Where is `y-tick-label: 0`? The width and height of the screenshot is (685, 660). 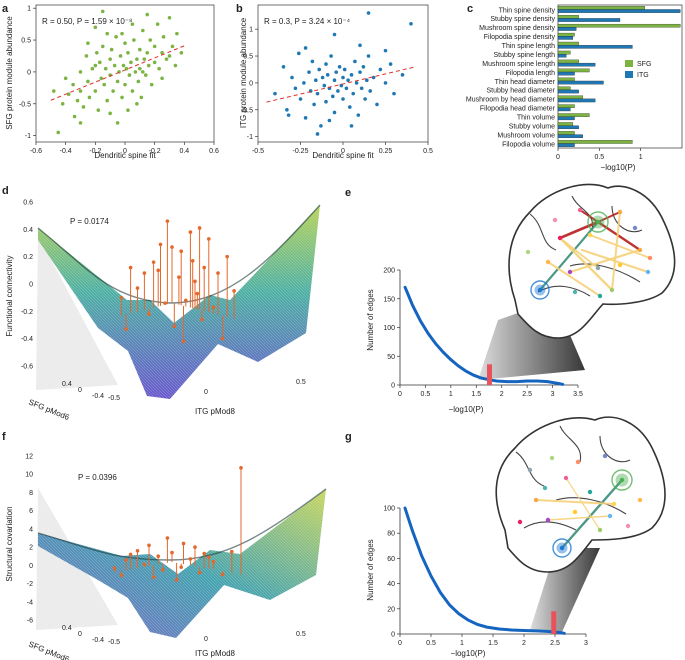 y-tick-label: 0 is located at coordinates (29, 72).